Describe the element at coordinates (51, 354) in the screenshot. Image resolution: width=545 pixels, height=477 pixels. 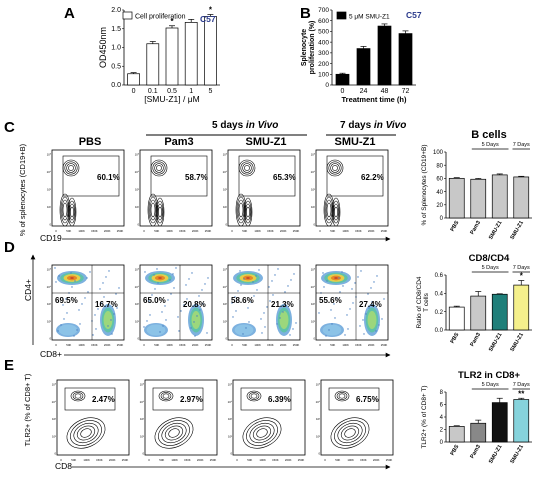
I see `flow-d-xlabel: CD8+` at that location.